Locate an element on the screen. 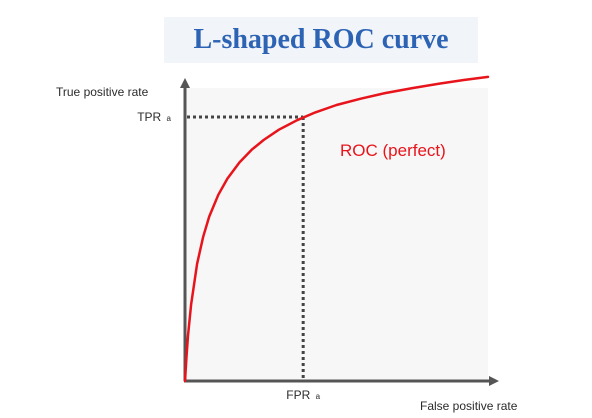 The height and width of the screenshot is (418, 592). tpr-a-tick-label: TPR a is located at coordinates (154, 117).